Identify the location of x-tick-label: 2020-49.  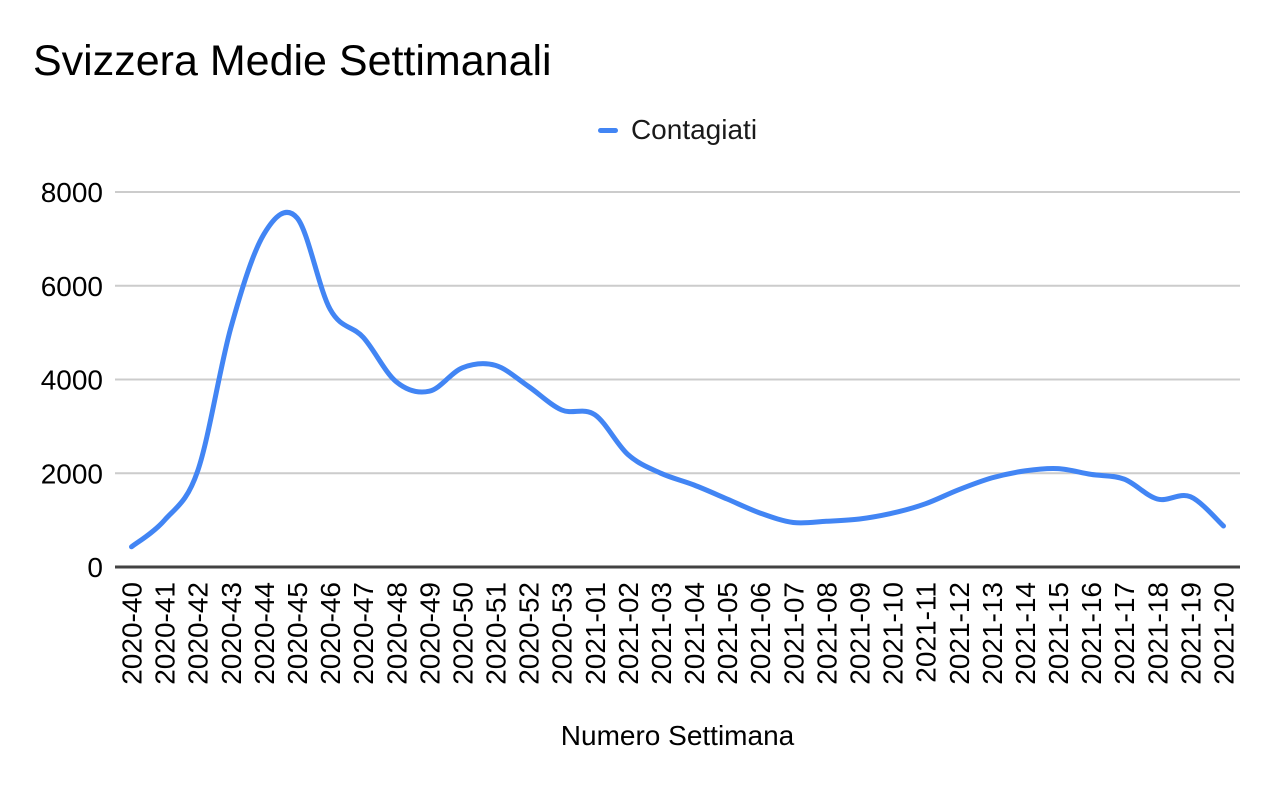
(429, 633).